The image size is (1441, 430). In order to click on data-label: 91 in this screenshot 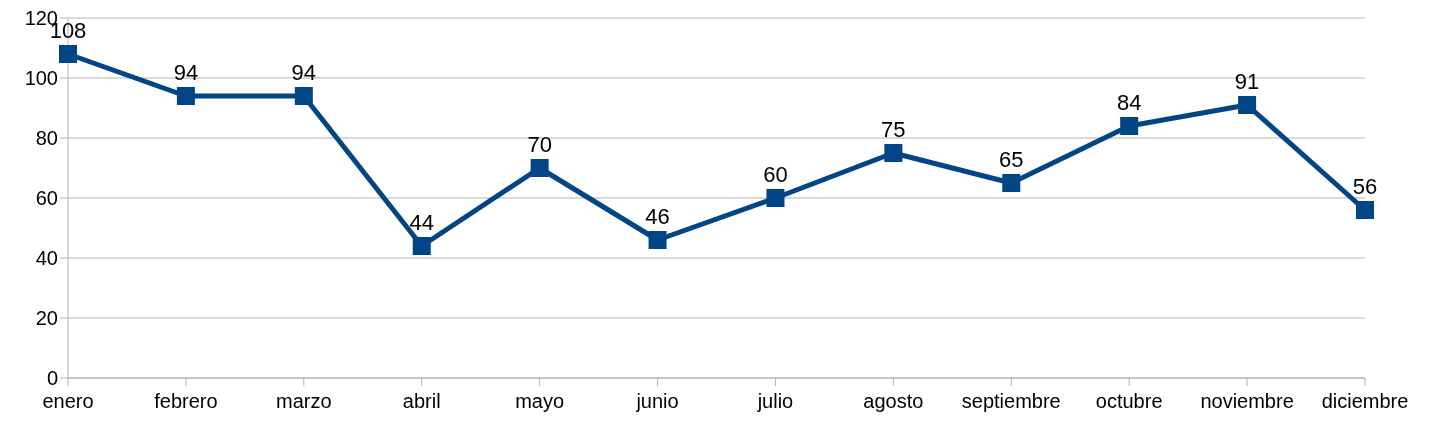, I will do `click(1247, 81)`.